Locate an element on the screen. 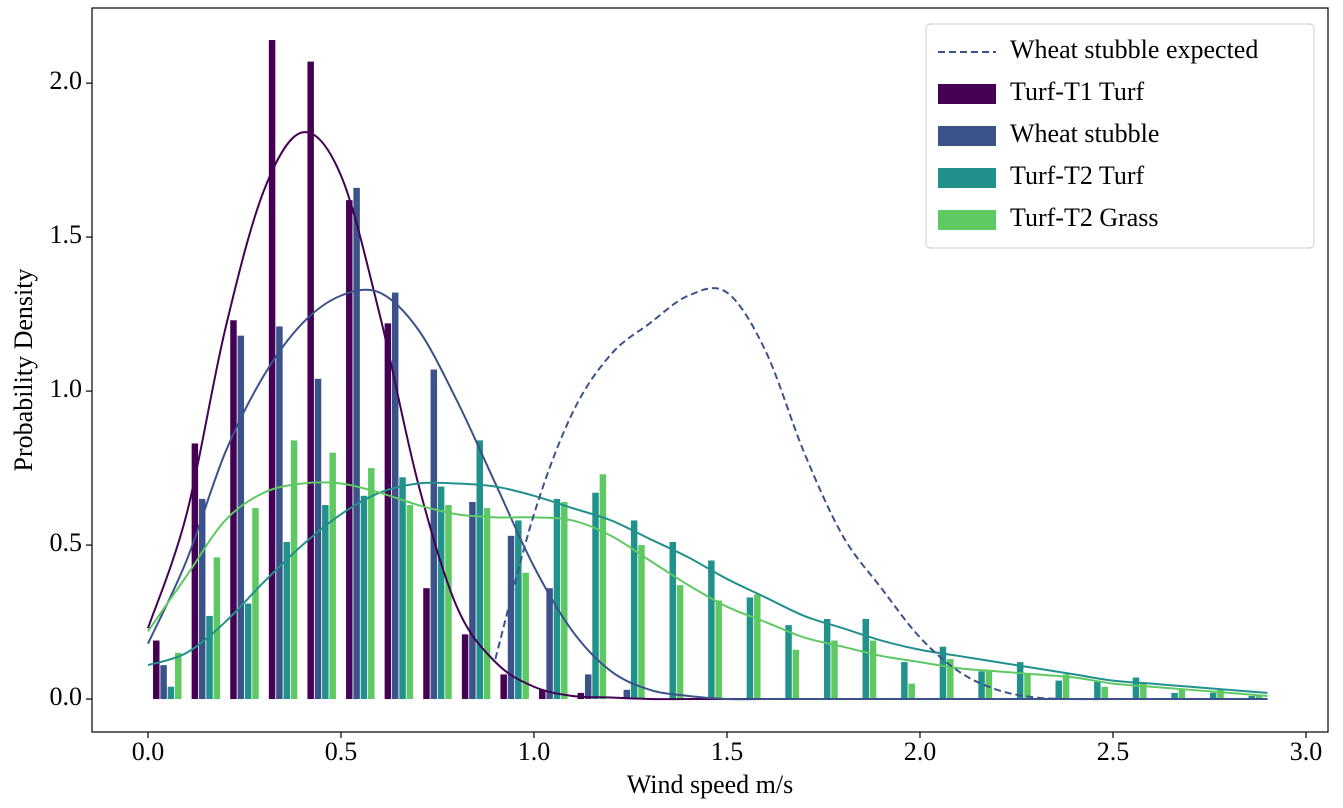  legend-label: Wheat stubble expected is located at coordinates (1134, 49).